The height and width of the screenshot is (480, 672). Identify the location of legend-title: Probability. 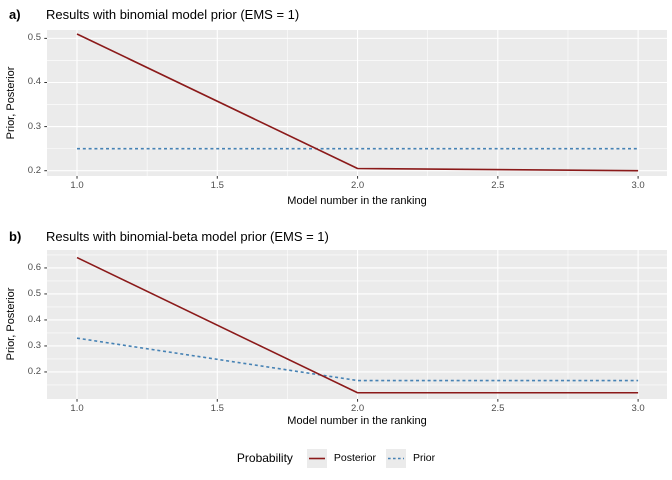
(264, 458).